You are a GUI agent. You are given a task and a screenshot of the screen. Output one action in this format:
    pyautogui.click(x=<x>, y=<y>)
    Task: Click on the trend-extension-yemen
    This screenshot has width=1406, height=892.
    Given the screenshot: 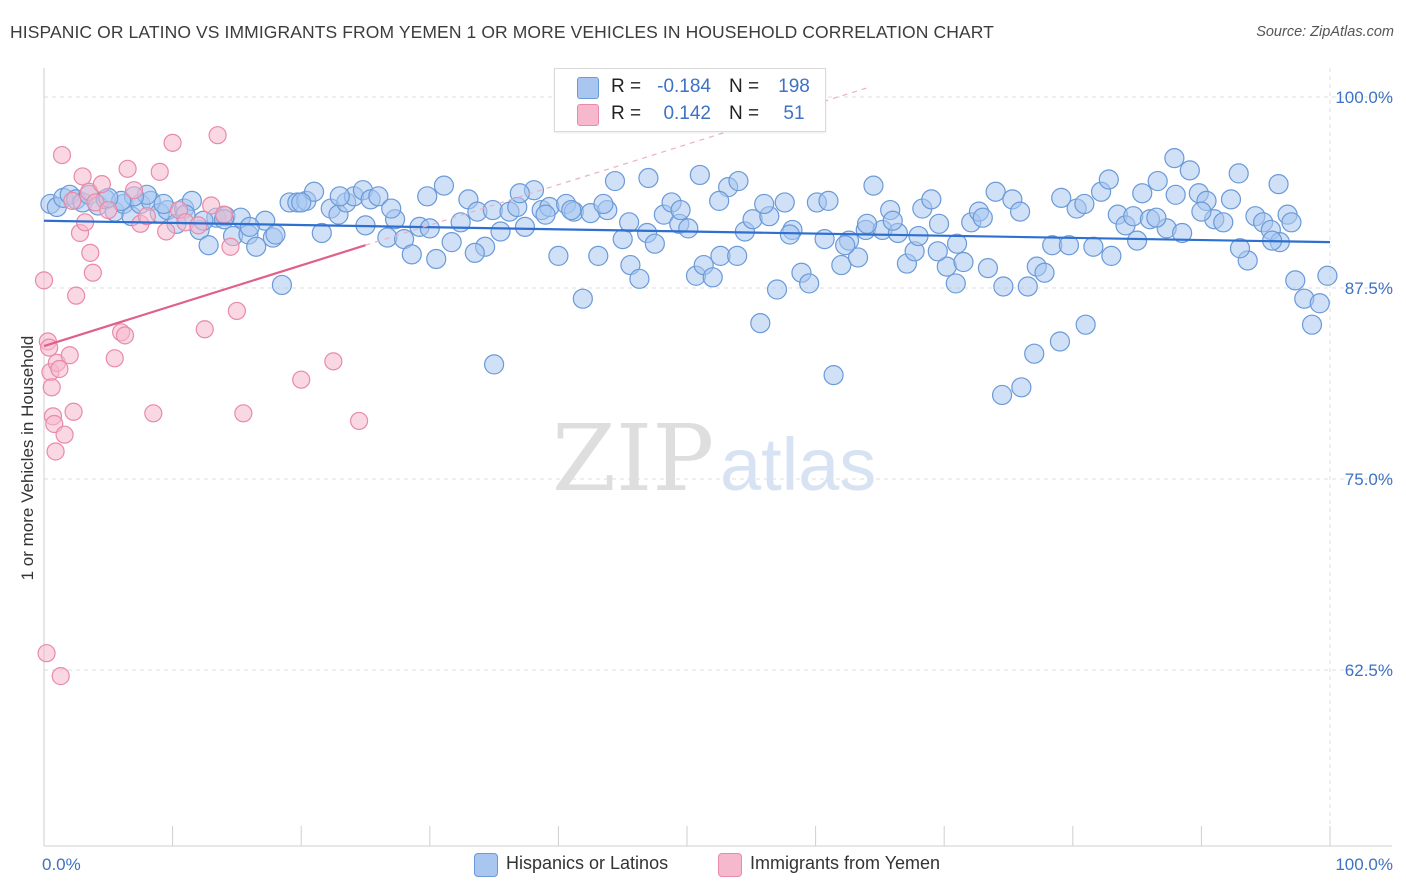 What is the action you would take?
    pyautogui.click(x=616, y=166)
    